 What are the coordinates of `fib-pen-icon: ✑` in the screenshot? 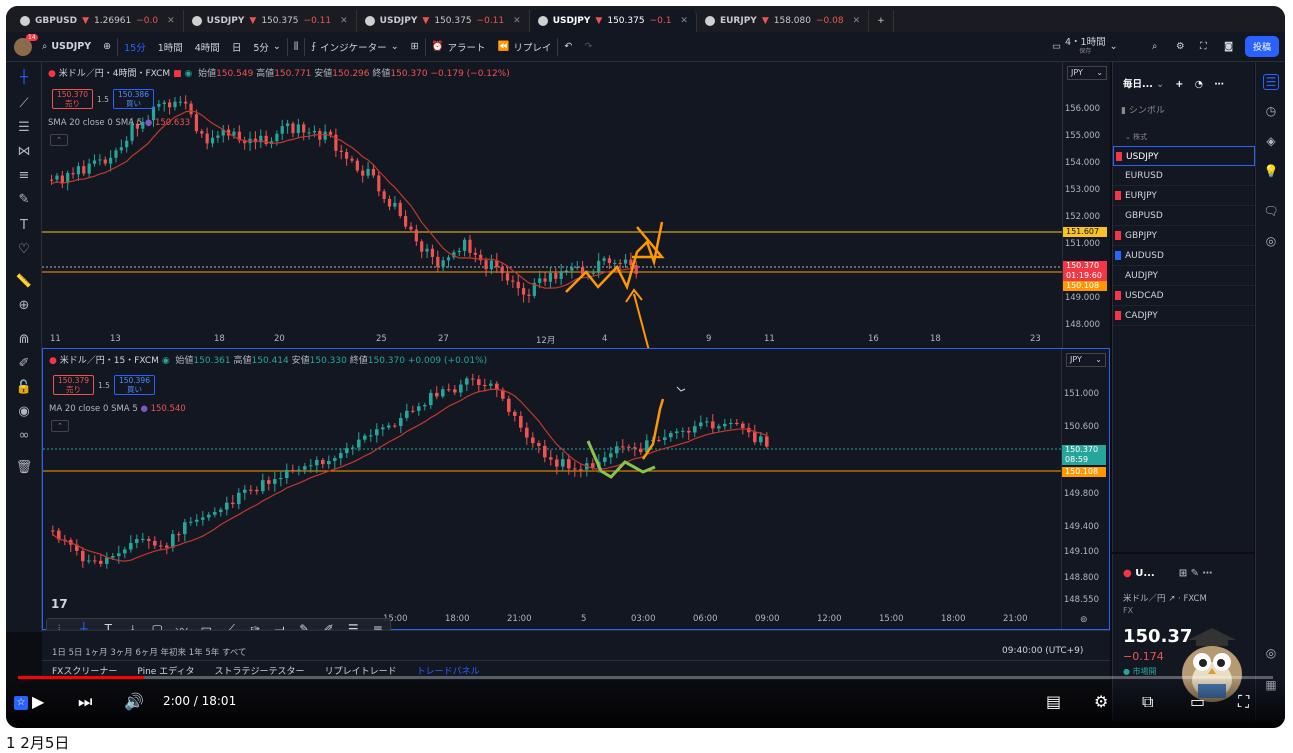 It's located at (255, 629).